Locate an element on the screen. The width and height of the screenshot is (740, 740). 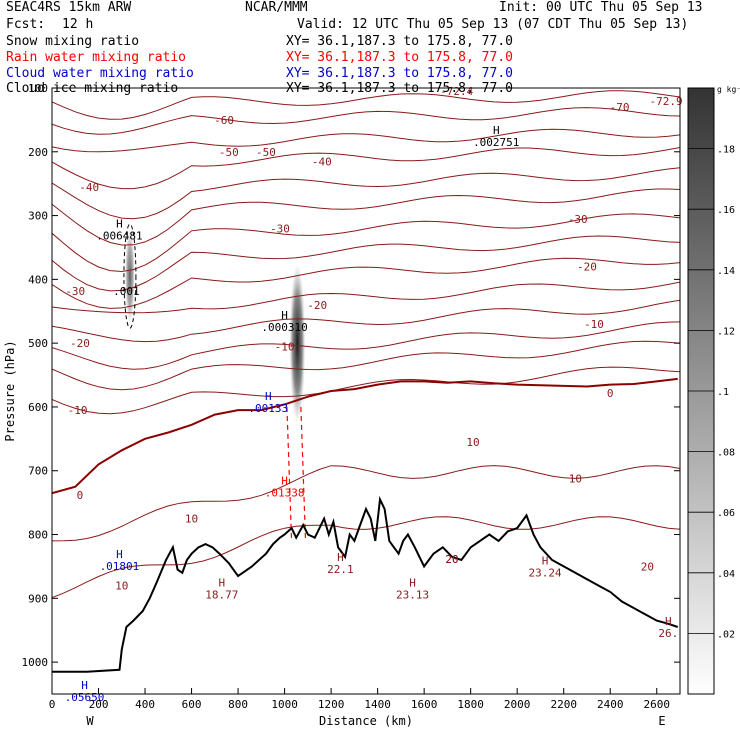
colorbar-tick-label: .1 is located at coordinates (723, 392).